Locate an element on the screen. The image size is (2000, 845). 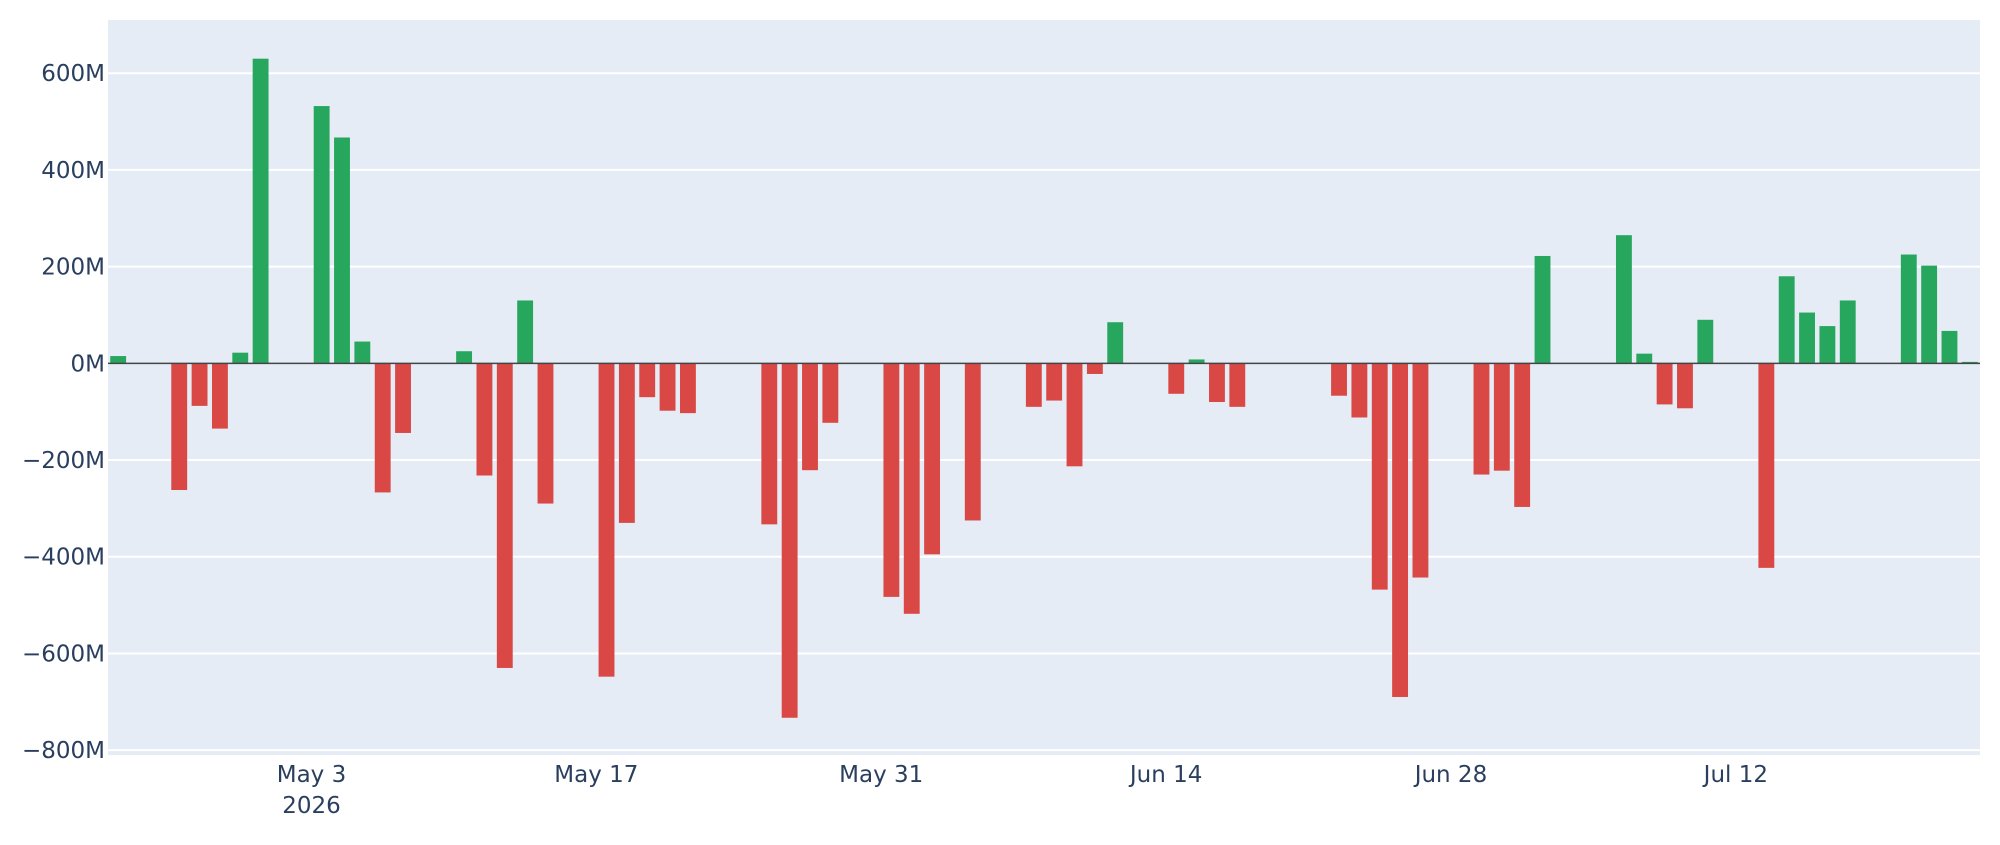
x-tick-label: Jun 28 is located at coordinates (1450, 775).